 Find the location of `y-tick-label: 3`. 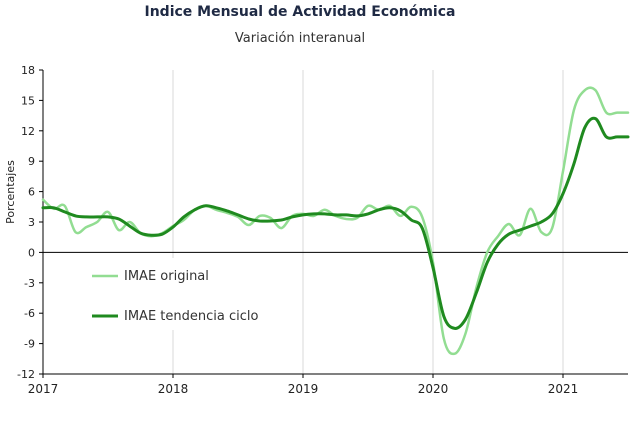

y-tick-label: 3 is located at coordinates (31, 222).